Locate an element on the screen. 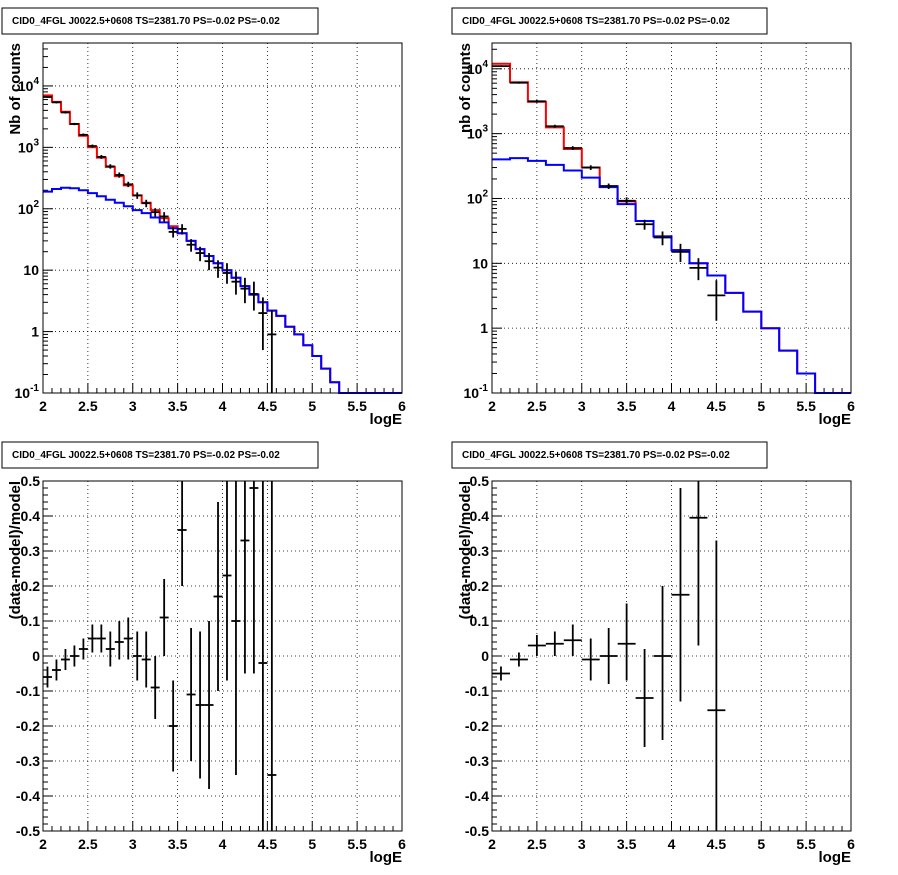 Image resolution: width=898 pixels, height=875 pixels. y-tick-label: 10³ is located at coordinates (29, 146).